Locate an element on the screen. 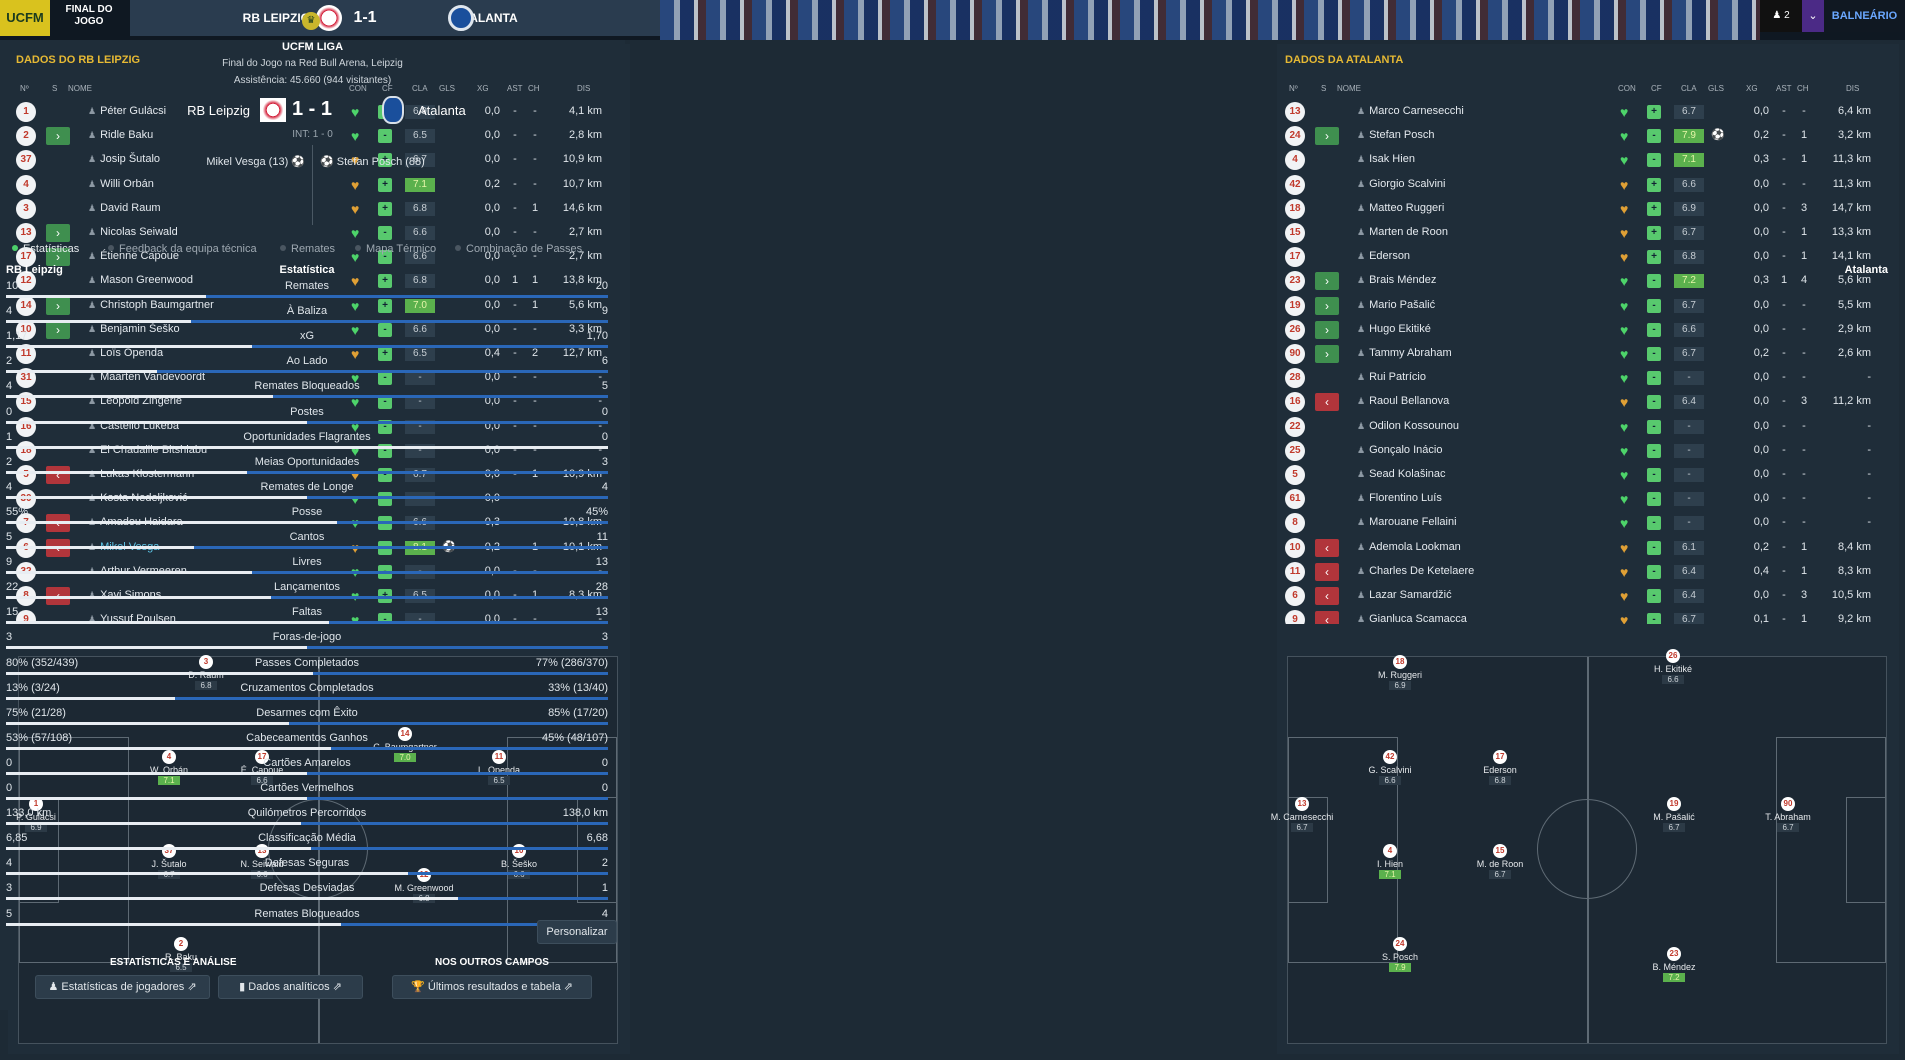 The height and width of the screenshot is (1060, 1905). column-header: CF is located at coordinates (1656, 88).